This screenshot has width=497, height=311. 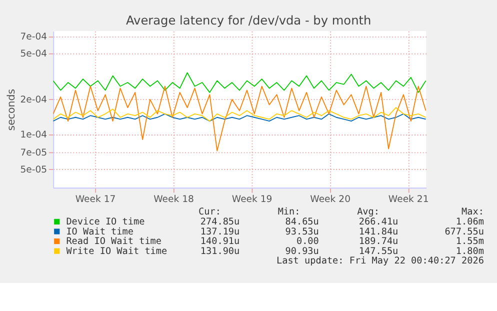 I want to click on text: 1.80m, so click(x=470, y=251).